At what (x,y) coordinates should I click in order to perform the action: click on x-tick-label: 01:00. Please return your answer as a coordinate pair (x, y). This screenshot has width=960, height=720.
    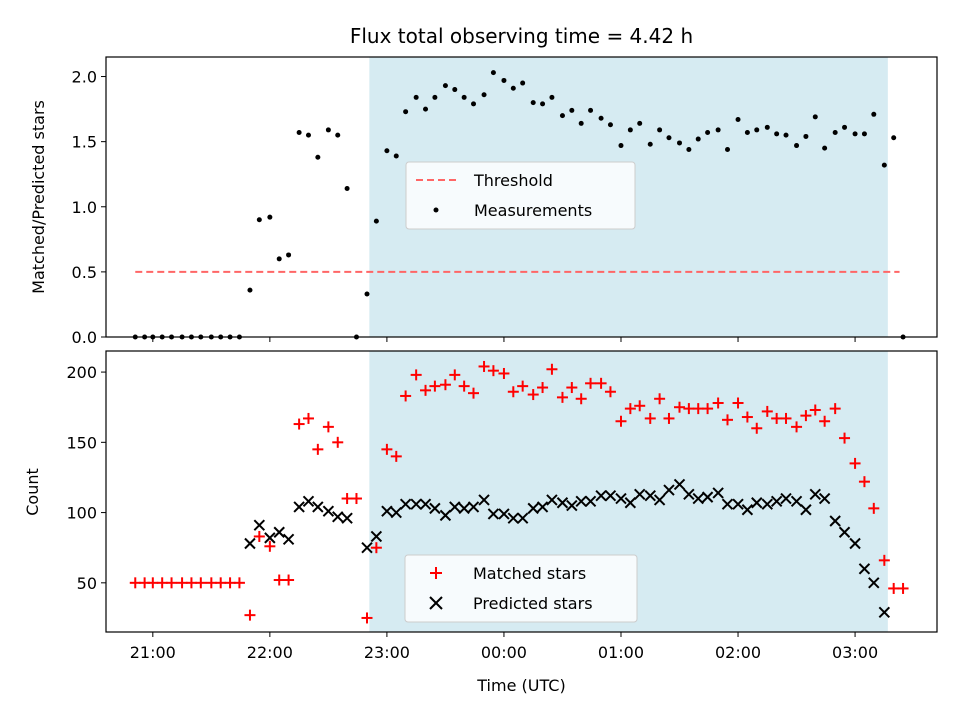
    Looking at the image, I should click on (621, 652).